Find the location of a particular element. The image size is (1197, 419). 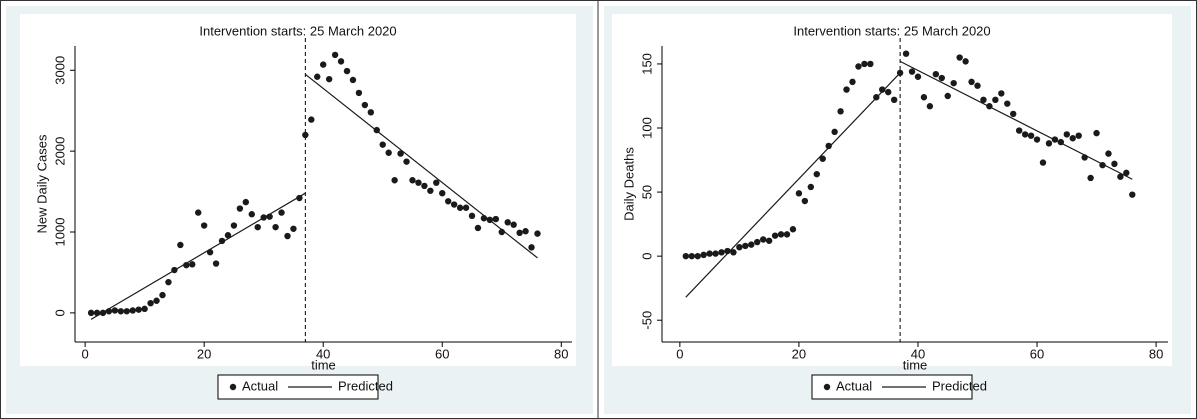

y-tick-label: 2000 is located at coordinates (59, 151).